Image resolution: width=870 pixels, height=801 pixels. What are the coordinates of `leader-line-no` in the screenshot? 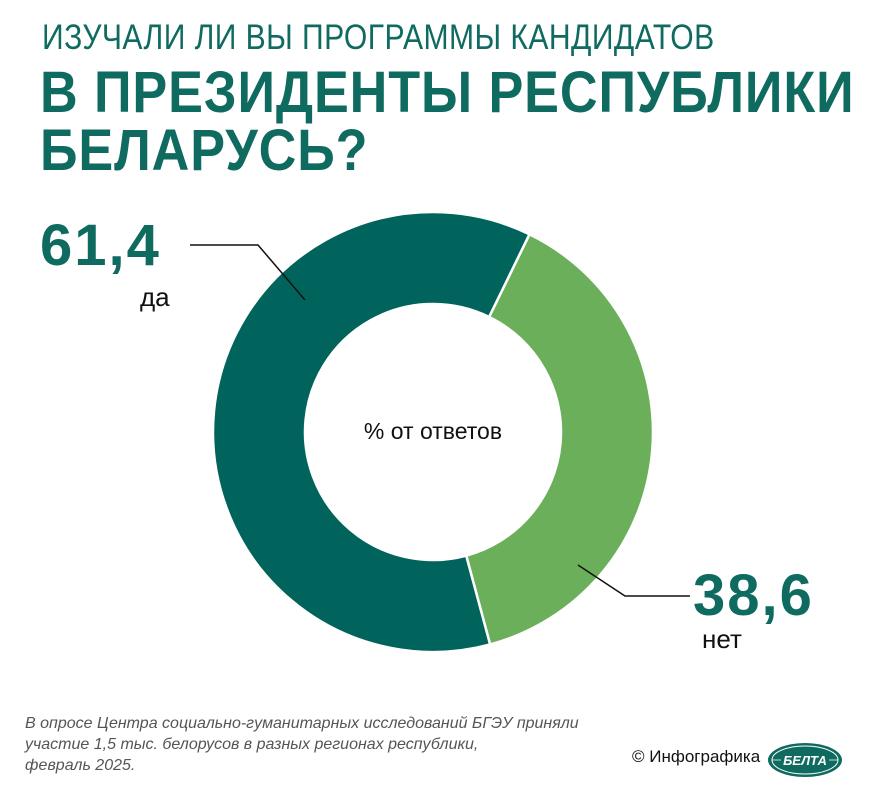 It's located at (633, 580).